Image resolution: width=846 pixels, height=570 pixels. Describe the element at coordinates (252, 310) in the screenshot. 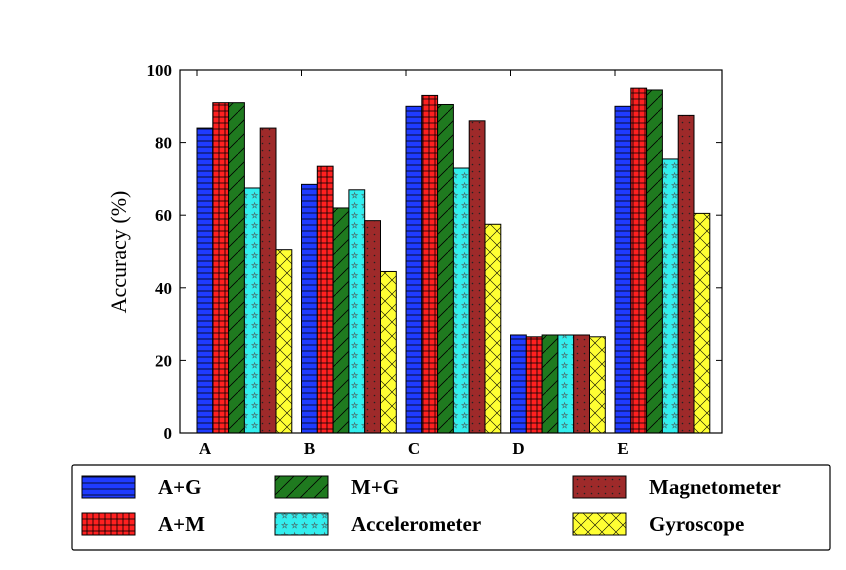

I see `bar-a-accelerometer` at that location.